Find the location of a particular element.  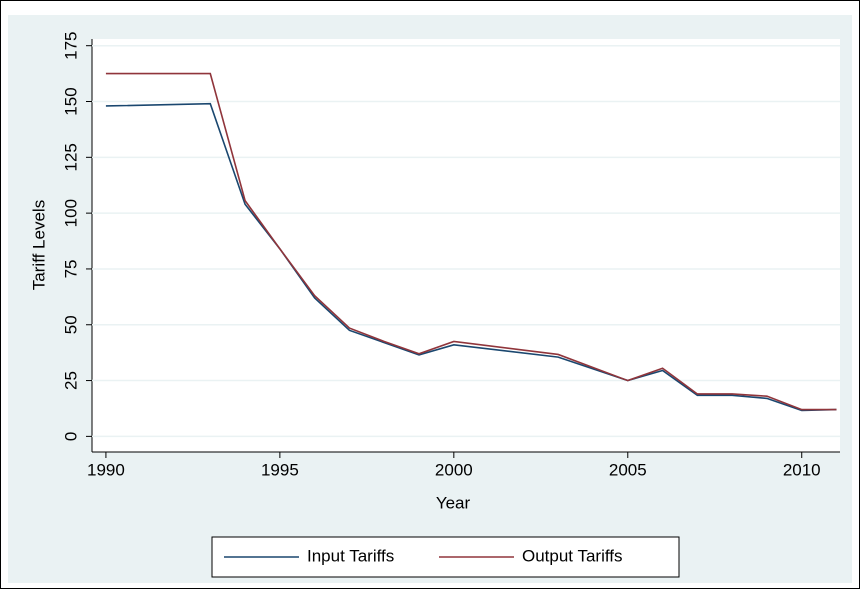

y-tick-label: 50 is located at coordinates (70, 324).